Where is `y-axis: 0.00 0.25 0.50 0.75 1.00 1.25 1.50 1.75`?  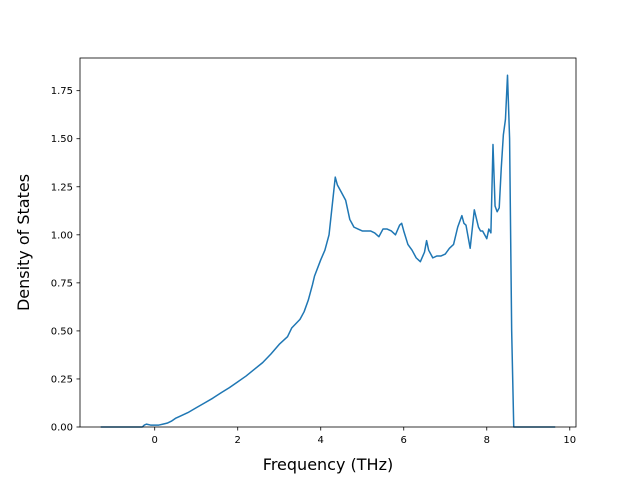
y-axis: 0.00 0.25 0.50 0.75 1.00 1.25 1.50 1.75 is located at coordinates (65, 260).